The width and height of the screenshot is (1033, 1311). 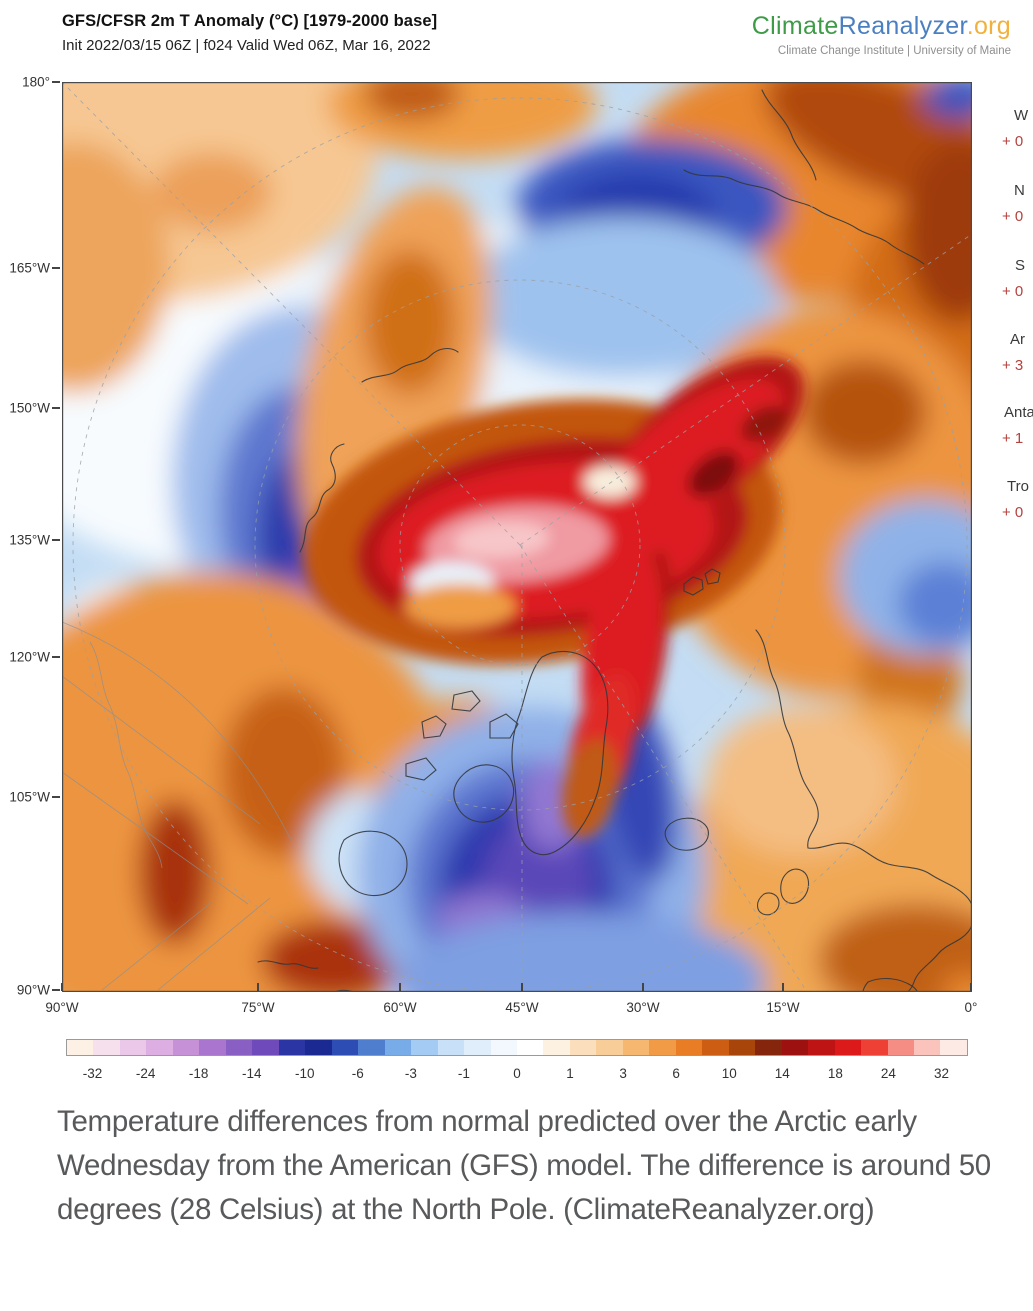 I want to click on logo-part-climate: Climate, so click(x=795, y=26).